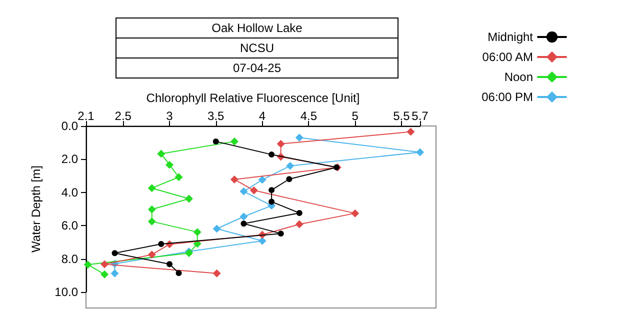 This screenshot has width=620, height=324. Describe the element at coordinates (420, 116) in the screenshot. I see `x-tick-label: 5.7` at that location.